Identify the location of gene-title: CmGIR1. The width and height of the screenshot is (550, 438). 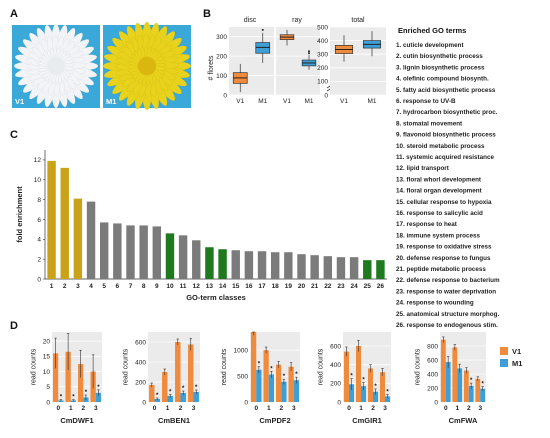
(367, 420).